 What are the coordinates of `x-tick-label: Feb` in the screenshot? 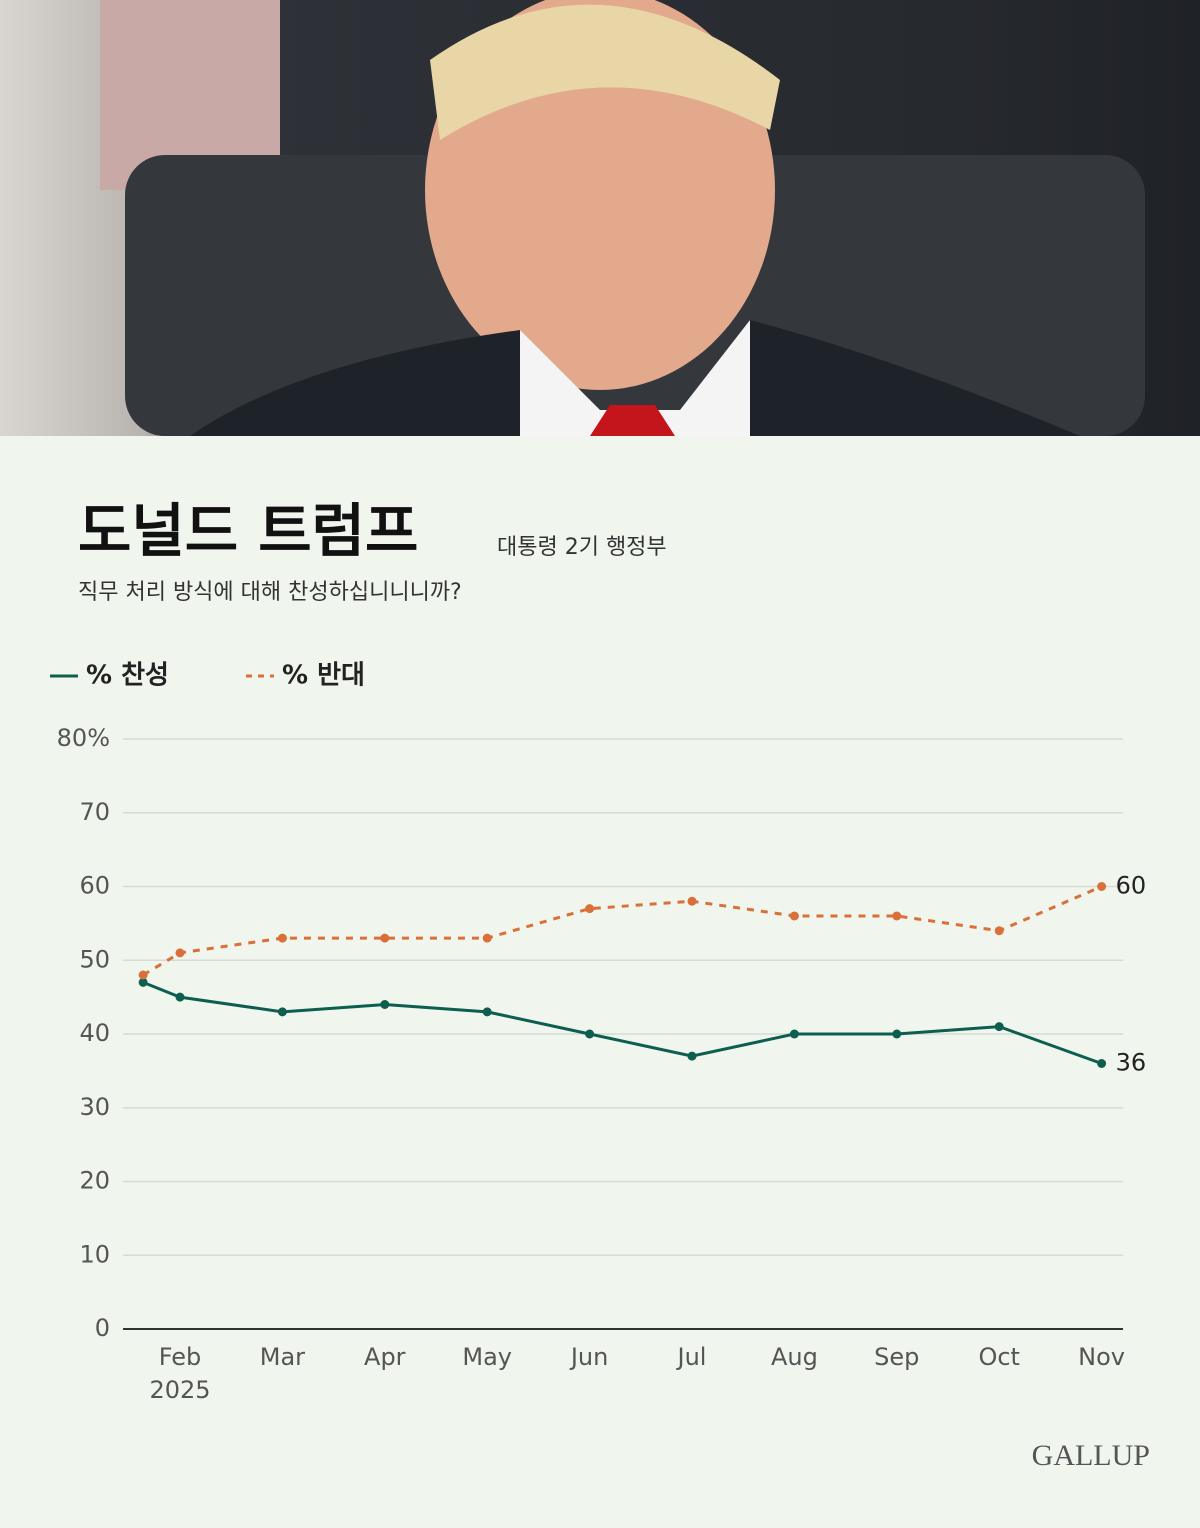 It's located at (180, 1357).